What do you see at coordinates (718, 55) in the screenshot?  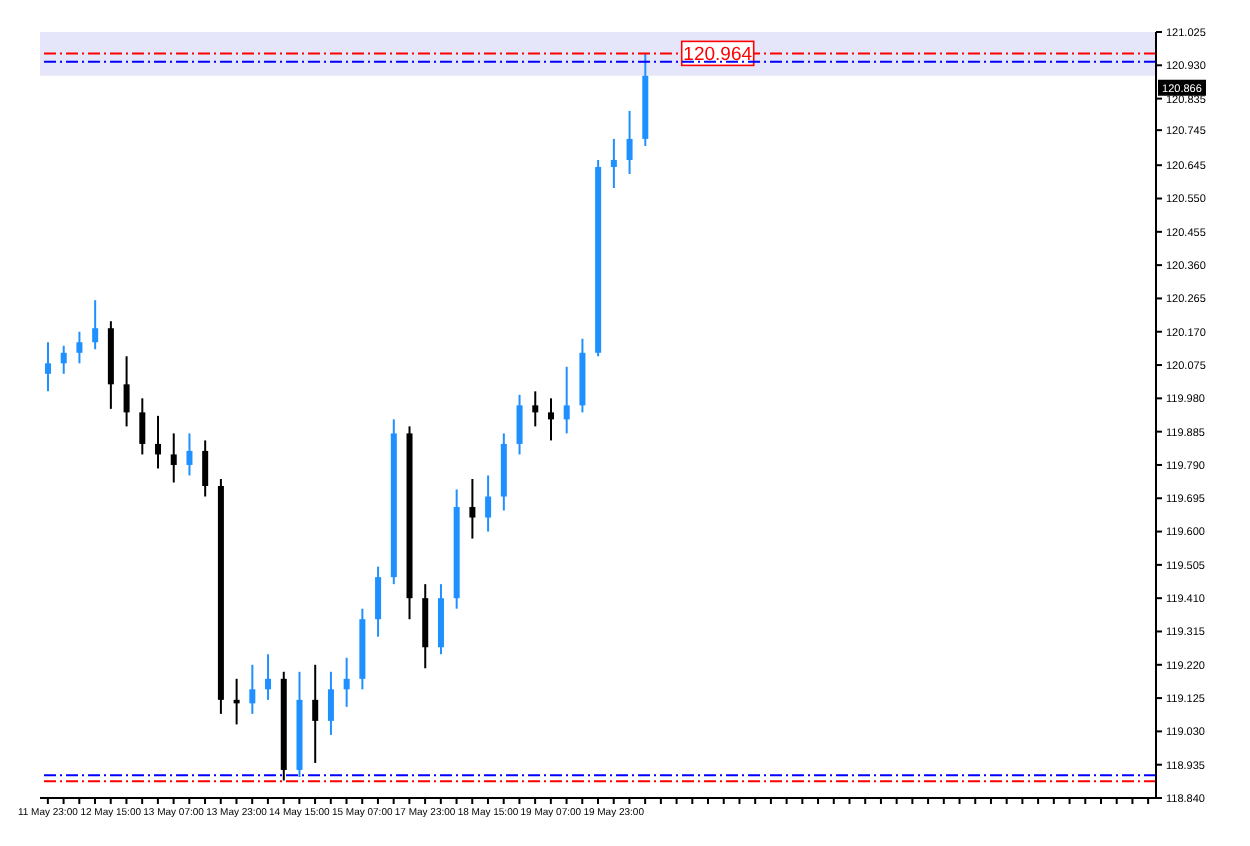 I see `ref-line-label: 120.964` at bounding box center [718, 55].